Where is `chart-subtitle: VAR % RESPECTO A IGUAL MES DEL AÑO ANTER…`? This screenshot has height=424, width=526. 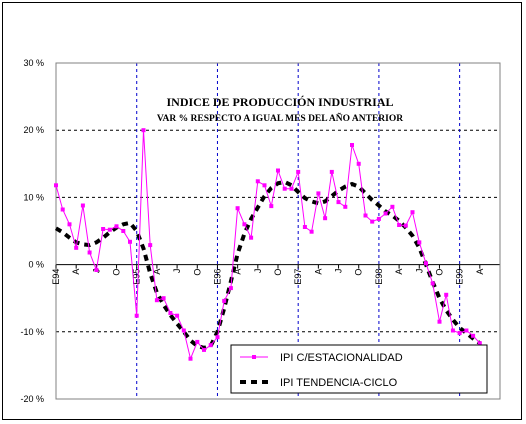
chart-subtitle: VAR % RESPECTO A IGUAL MES DEL AÑO ANTER… is located at coordinates (280, 118).